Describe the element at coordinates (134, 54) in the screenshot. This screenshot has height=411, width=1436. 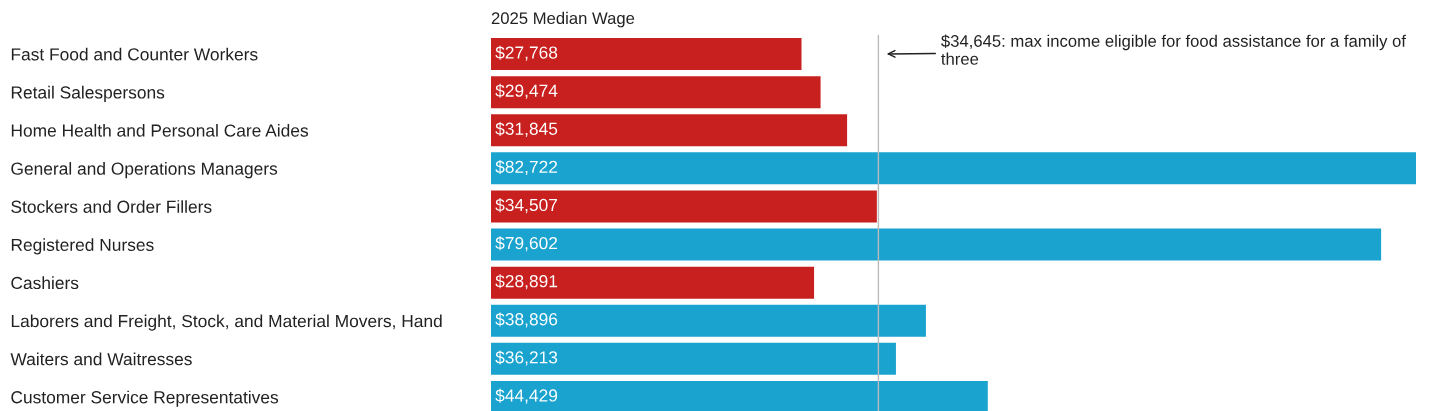
I see `y-tick-label: Fast Food and Counter Workers` at that location.